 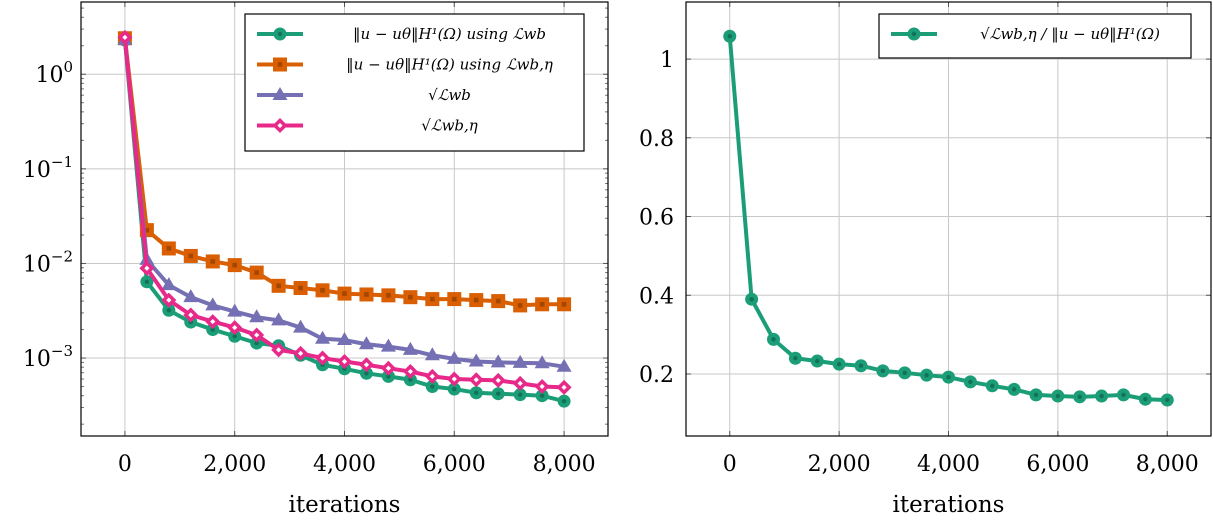 What do you see at coordinates (656, 218) in the screenshot?
I see `y-tick-label: 0.6` at bounding box center [656, 218].